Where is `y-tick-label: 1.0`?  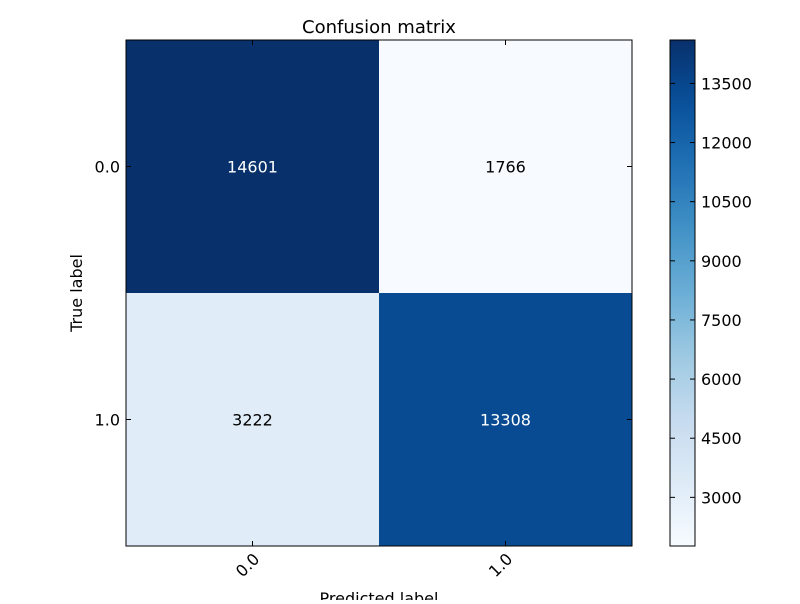 y-tick-label: 1.0 is located at coordinates (107, 420).